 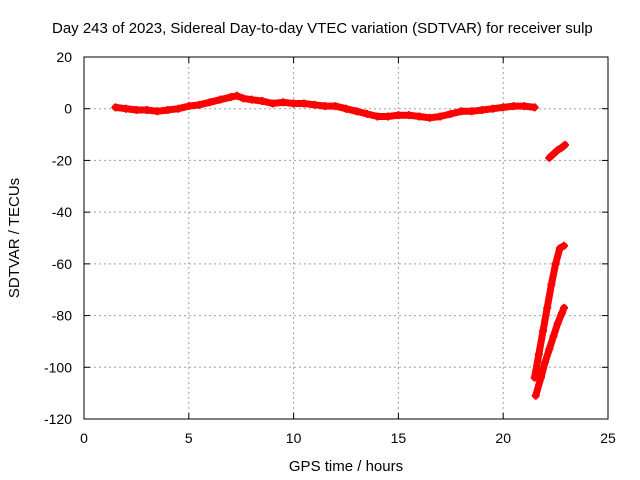 I want to click on y-axis-label: SDTVAR / TECUs, so click(x=14, y=238).